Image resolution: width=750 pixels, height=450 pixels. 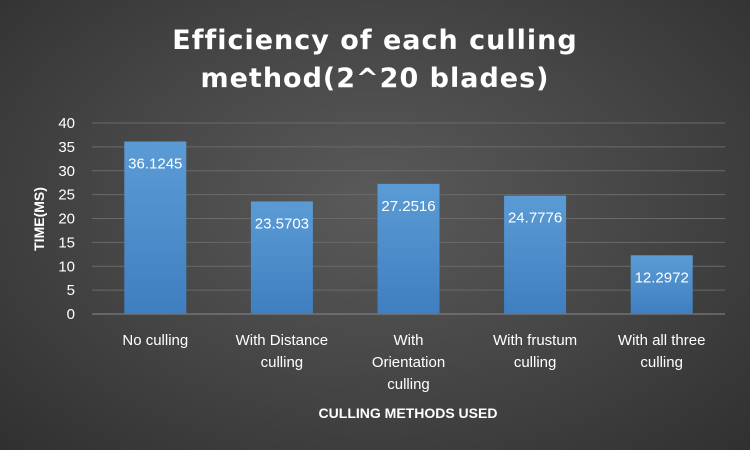 I want to click on x-axis-title: CULLING METHODS USED, so click(x=408, y=413).